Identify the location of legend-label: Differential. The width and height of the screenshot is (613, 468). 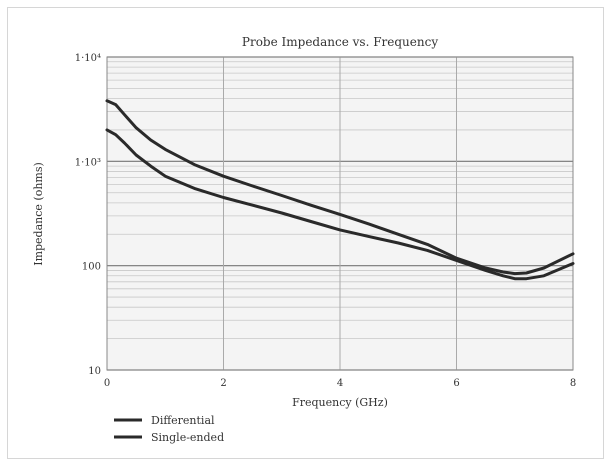
(183, 420).